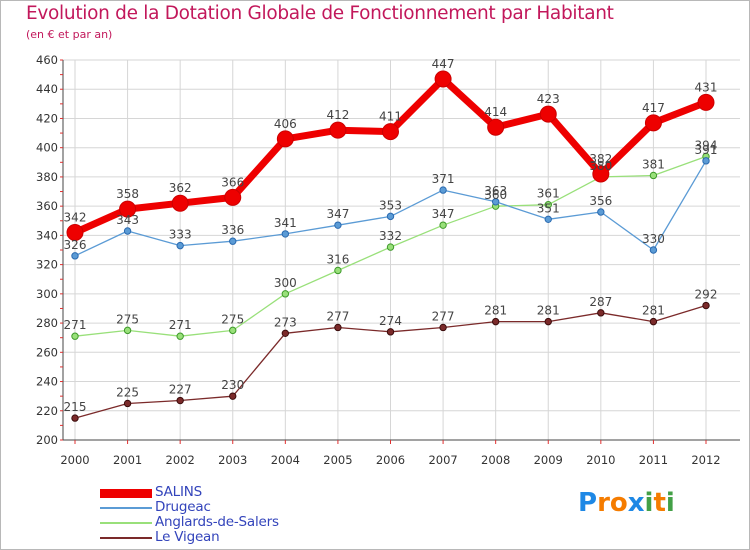  Describe the element at coordinates (127, 392) in the screenshot. I see `data-label: 225` at that location.